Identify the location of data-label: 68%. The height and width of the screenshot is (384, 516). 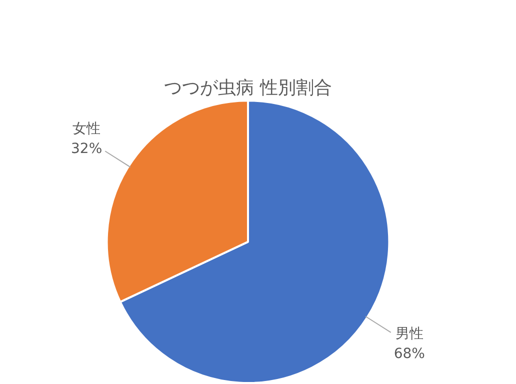
(409, 354).